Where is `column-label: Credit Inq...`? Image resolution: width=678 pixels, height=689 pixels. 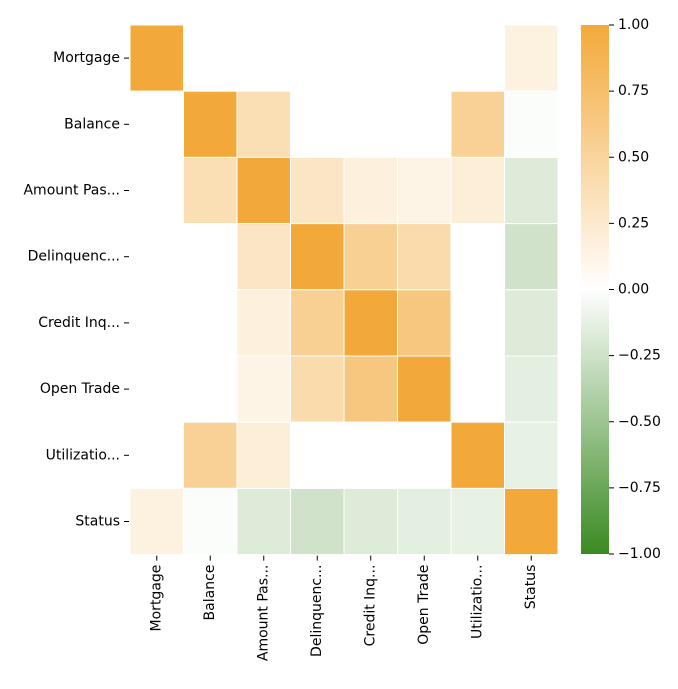 column-label: Credit Inq... is located at coordinates (371, 606).